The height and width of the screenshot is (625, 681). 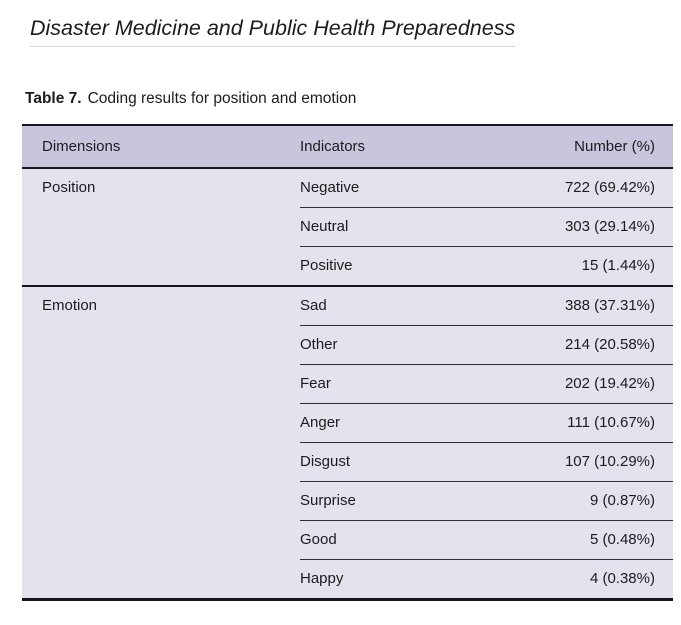 I want to click on number-cell: 9 (0.87%), so click(x=594, y=501).